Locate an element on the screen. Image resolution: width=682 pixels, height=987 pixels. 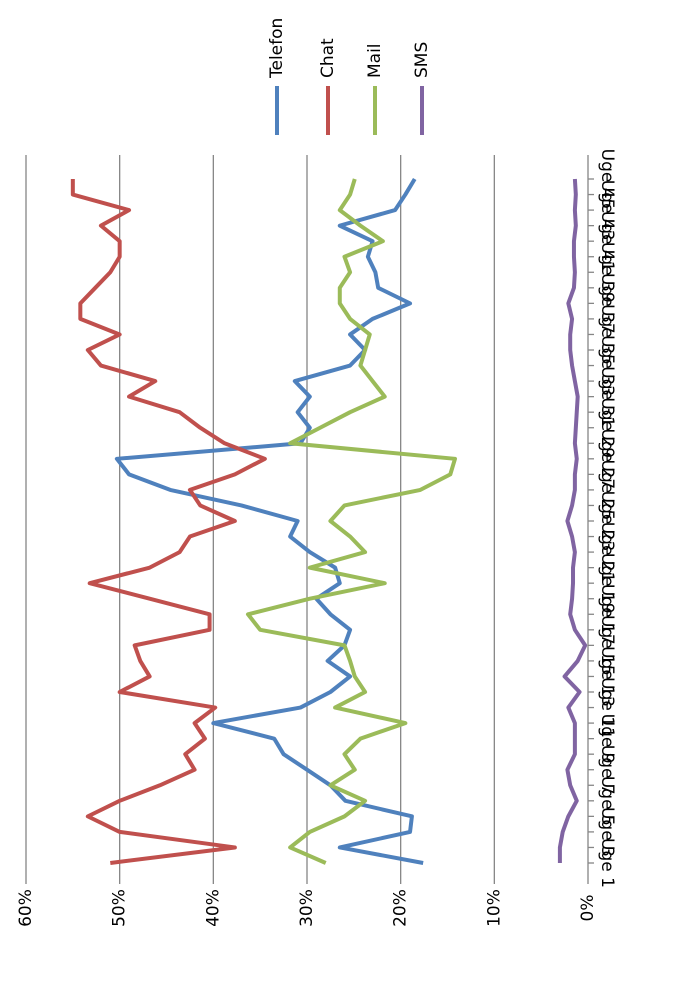
x-tick-label: Uge 43 is located at coordinates (607, 210).